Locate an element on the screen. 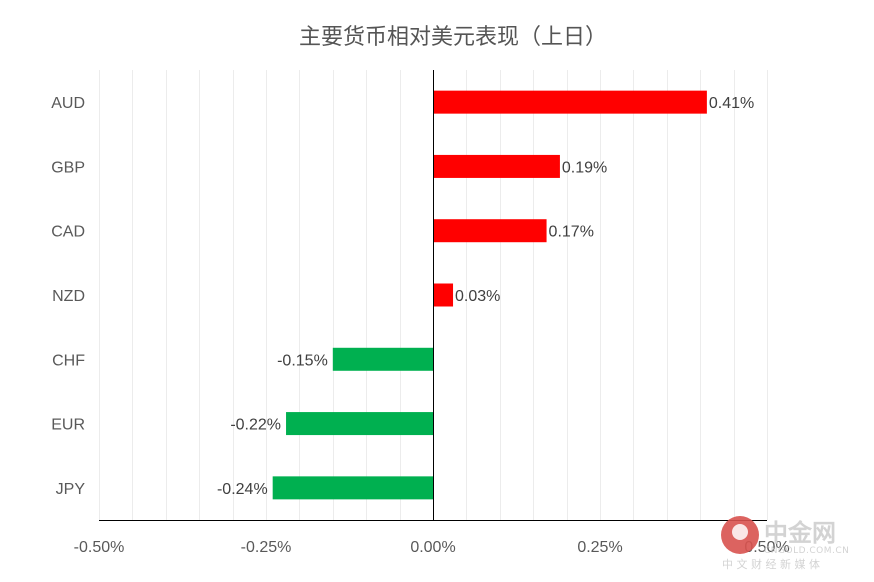  x-tick-labels: -0.50% -0.25% 0.00% 0.25% 0.50% is located at coordinates (432, 547).